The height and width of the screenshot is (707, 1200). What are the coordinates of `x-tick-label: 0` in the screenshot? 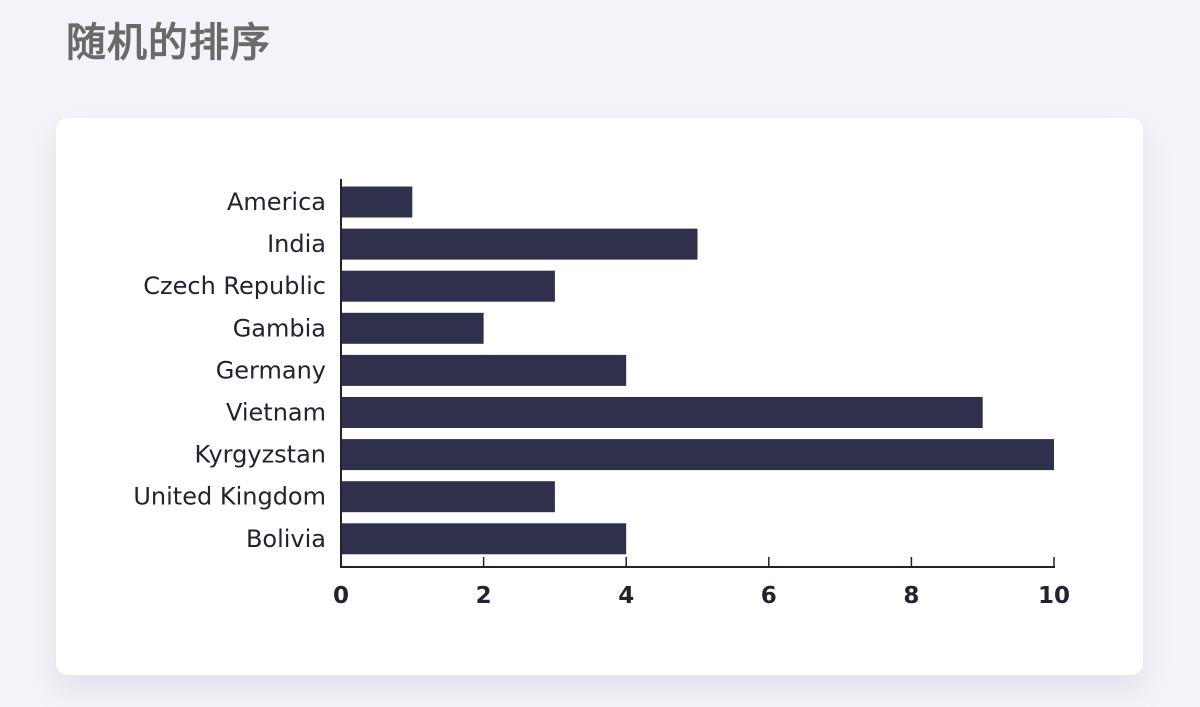 It's located at (341, 596).